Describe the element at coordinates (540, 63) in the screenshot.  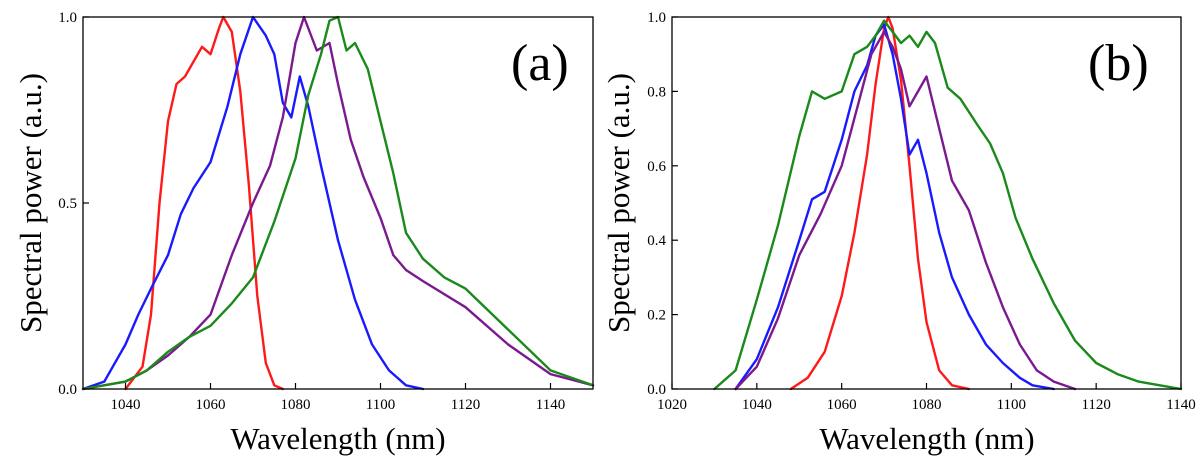
I see `panel-a-label: (a)` at that location.